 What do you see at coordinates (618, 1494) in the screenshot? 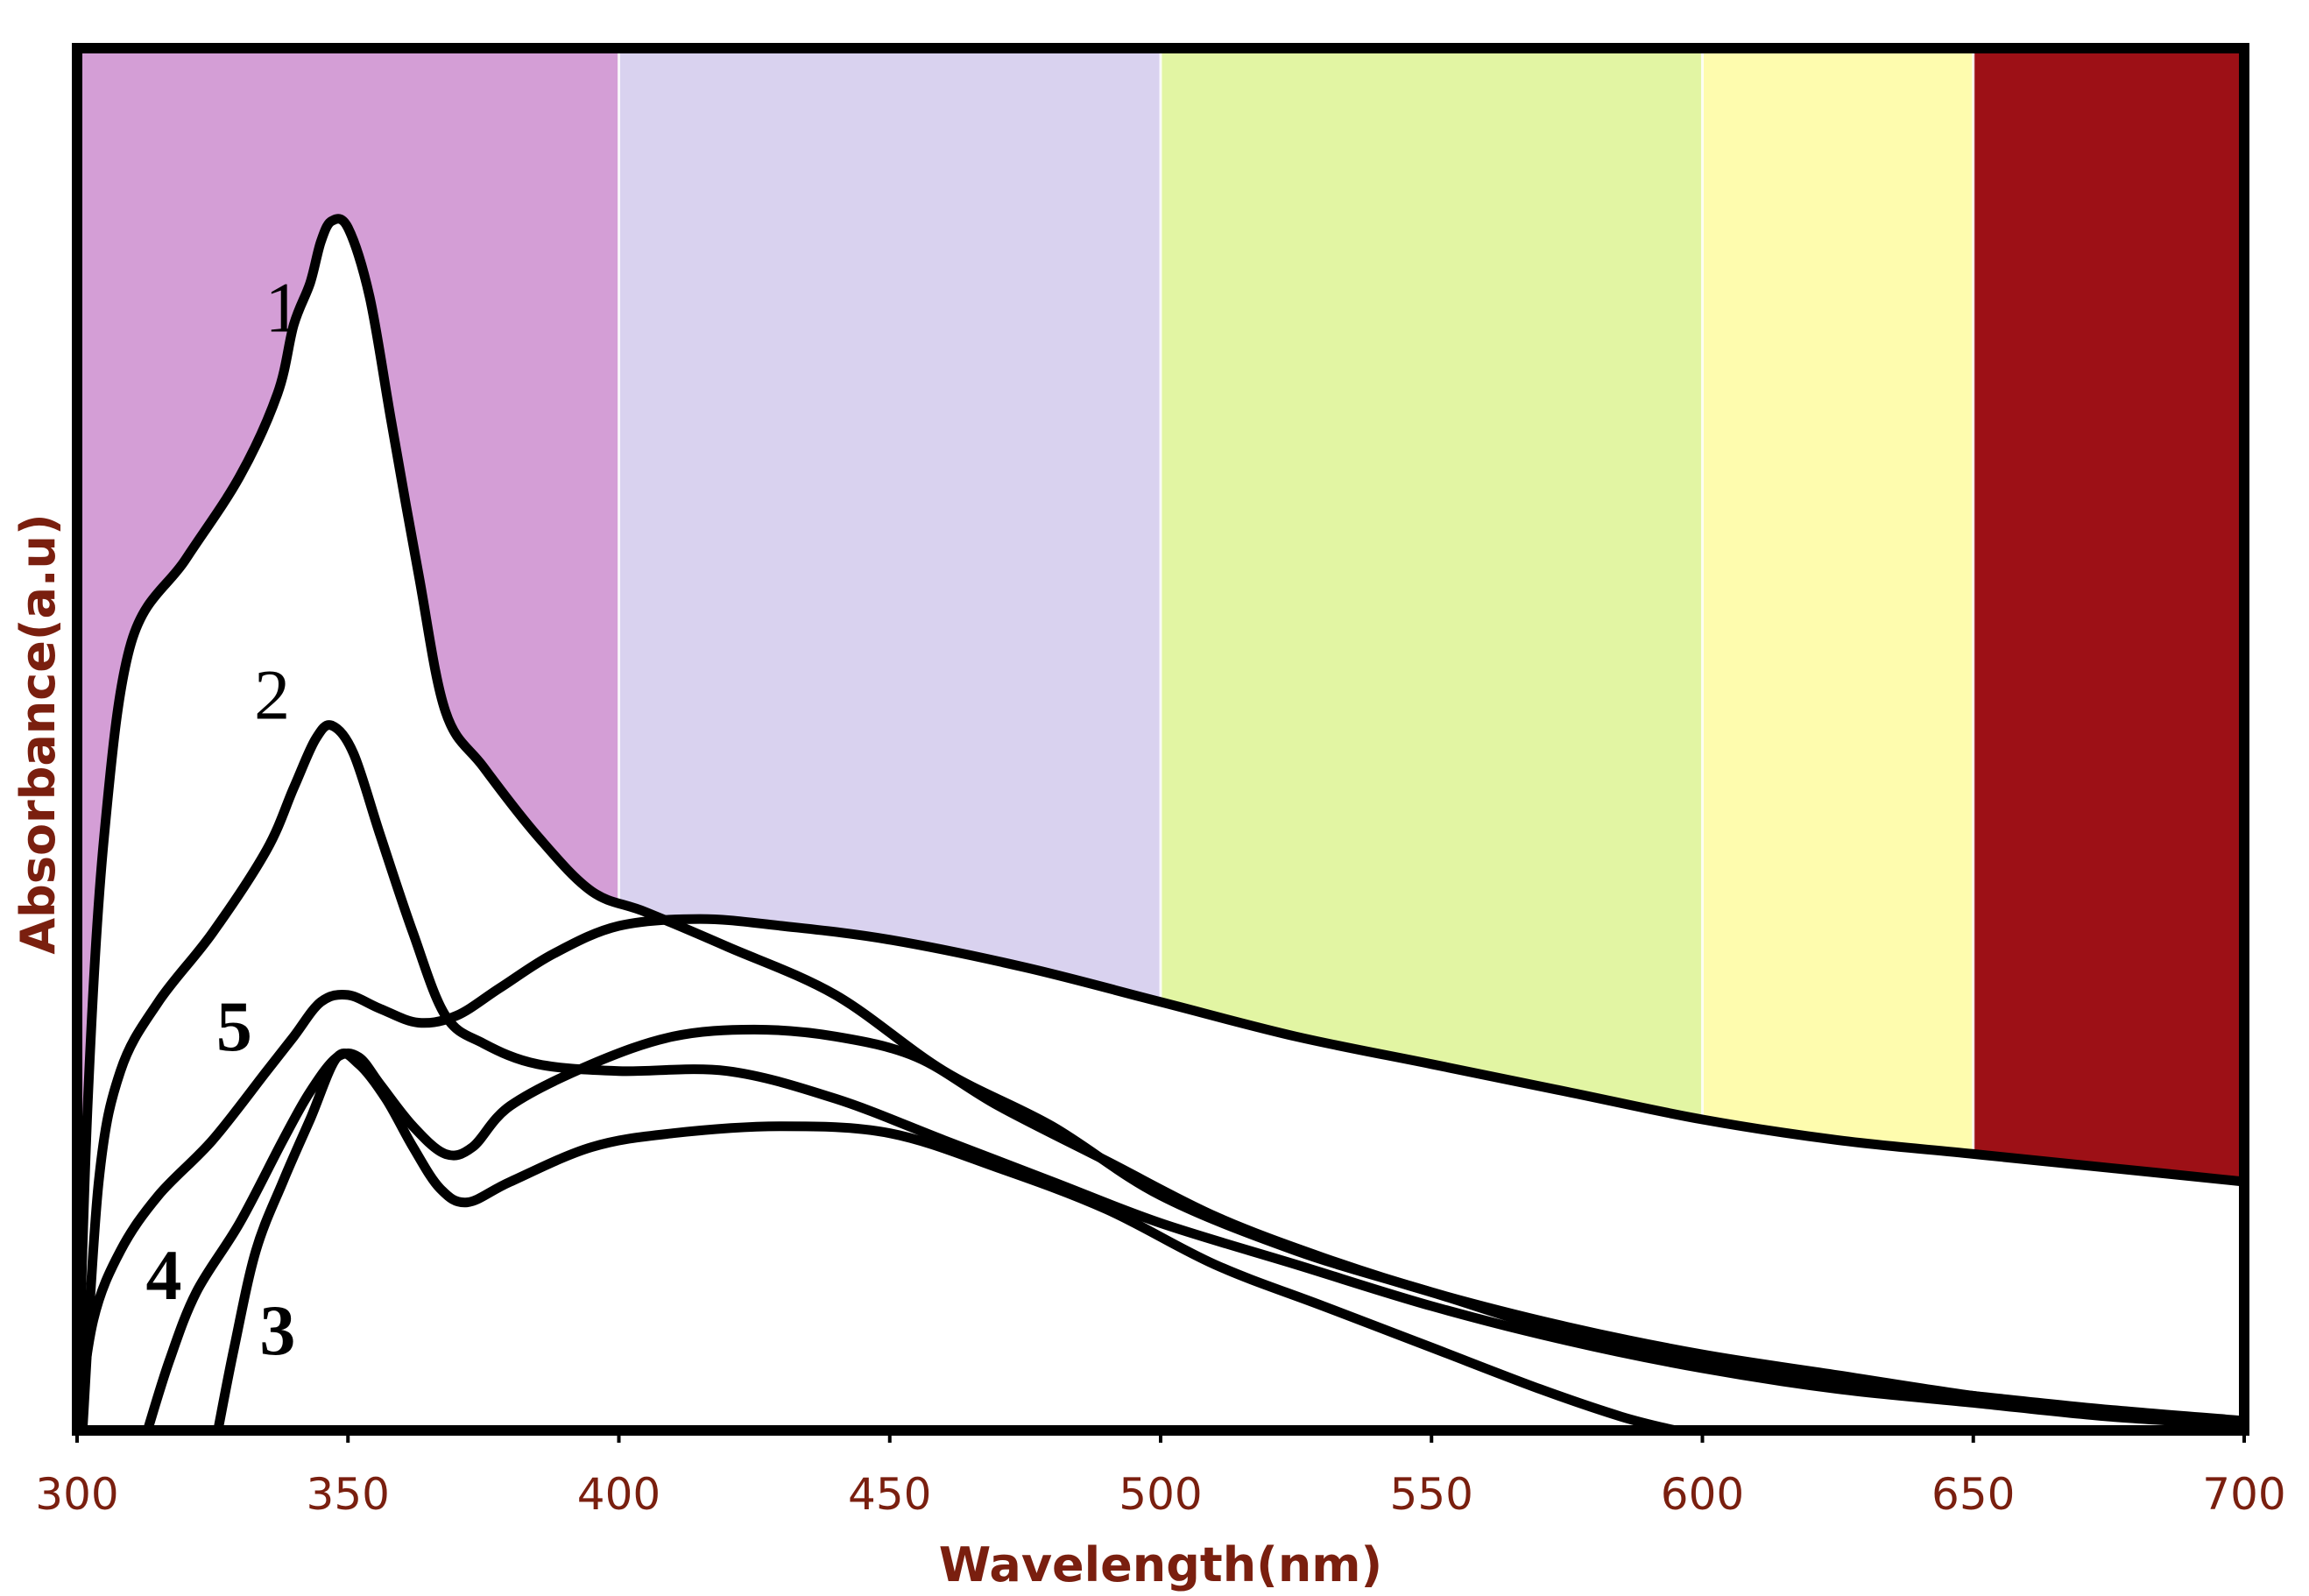
I see `x-tick-label-400: 400` at bounding box center [618, 1494].